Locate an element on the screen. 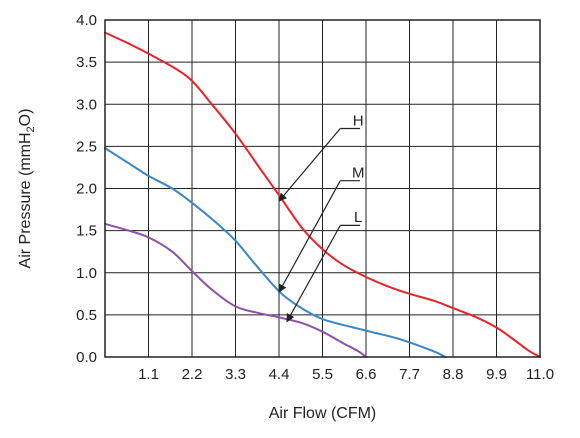  y-tick-label: 3.0 is located at coordinates (86, 104).